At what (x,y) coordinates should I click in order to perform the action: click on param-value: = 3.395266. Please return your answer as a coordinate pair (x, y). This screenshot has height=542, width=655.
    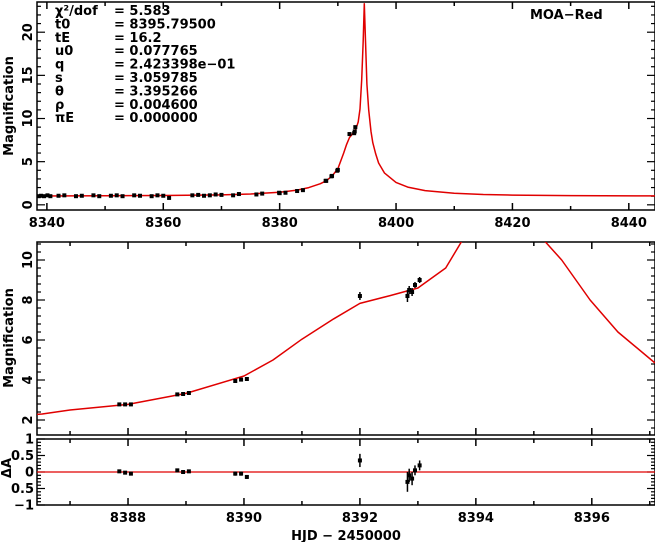
    Looking at the image, I should click on (156, 91).